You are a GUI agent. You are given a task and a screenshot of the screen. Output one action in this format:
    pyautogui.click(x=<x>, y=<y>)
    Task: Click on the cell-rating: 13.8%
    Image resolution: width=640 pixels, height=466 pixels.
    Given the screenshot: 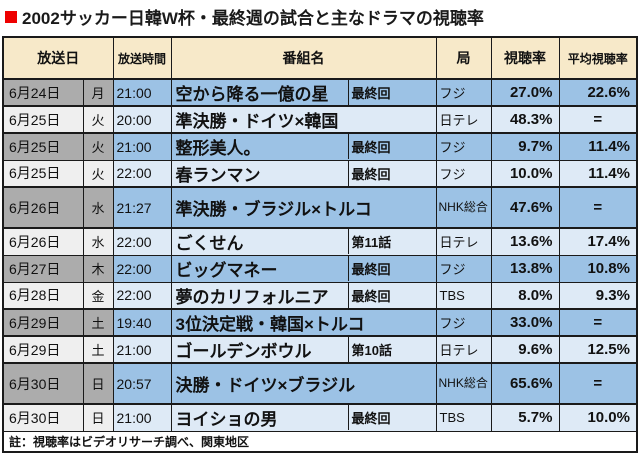 What is the action you would take?
    pyautogui.click(x=525, y=268)
    